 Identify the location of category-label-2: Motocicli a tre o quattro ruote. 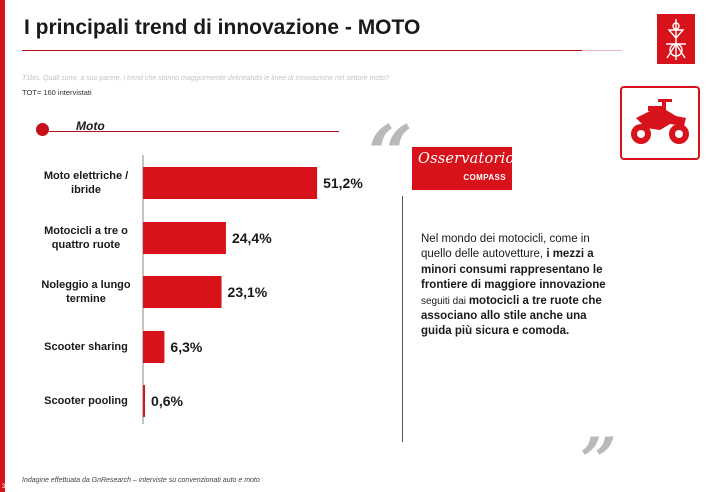
(86, 238).